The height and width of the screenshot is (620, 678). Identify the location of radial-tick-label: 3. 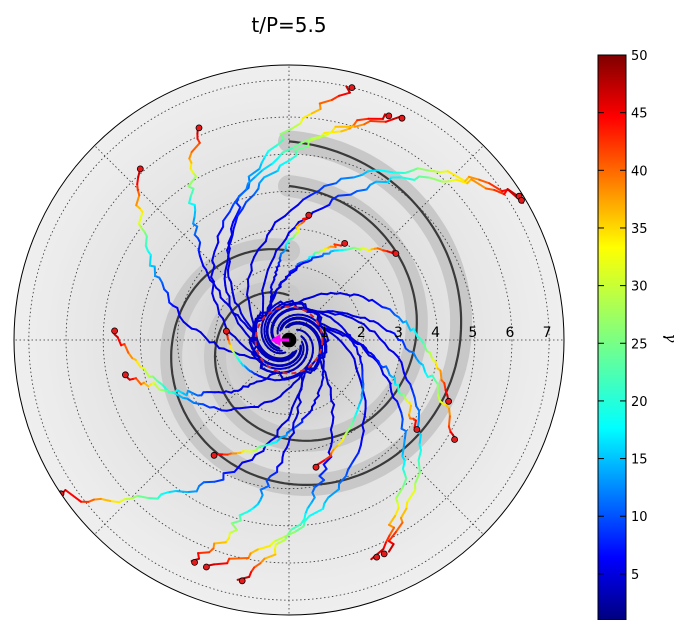
(398, 333).